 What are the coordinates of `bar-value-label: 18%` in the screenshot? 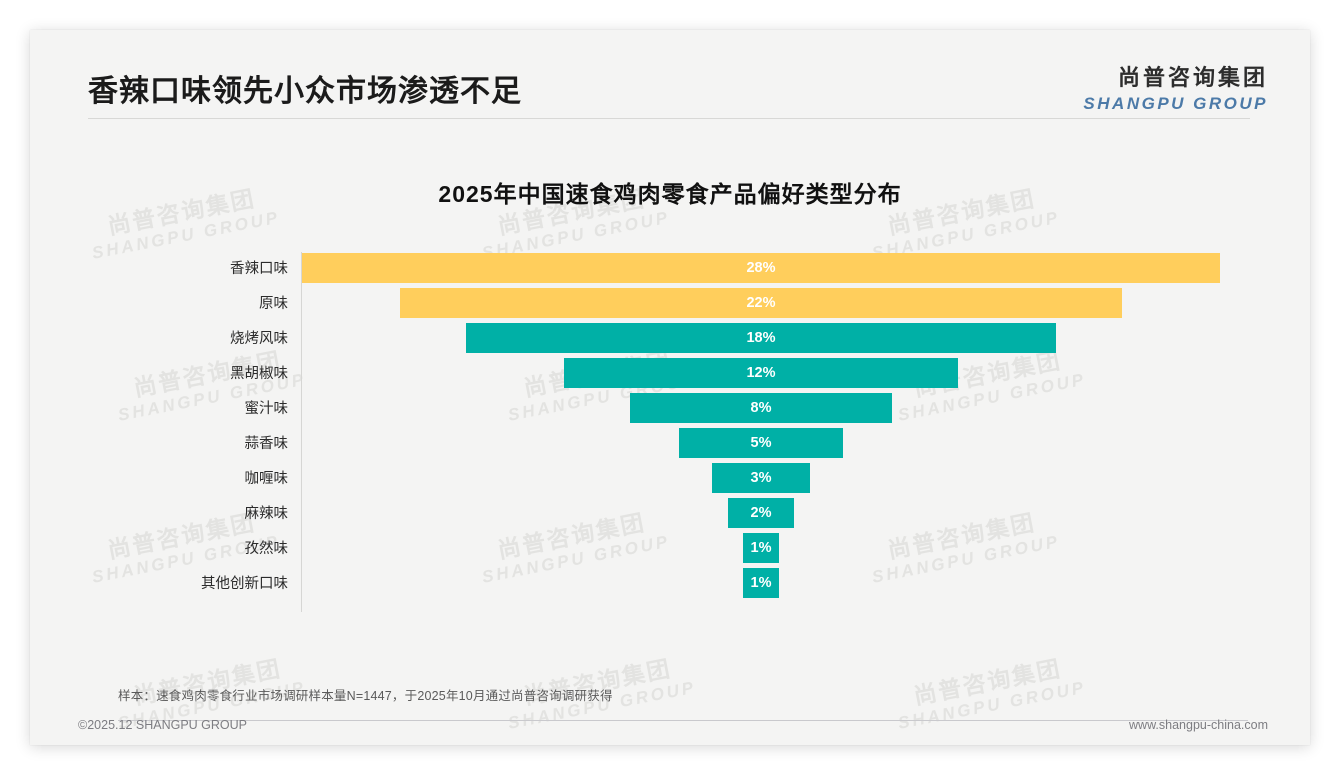 It's located at (761, 337).